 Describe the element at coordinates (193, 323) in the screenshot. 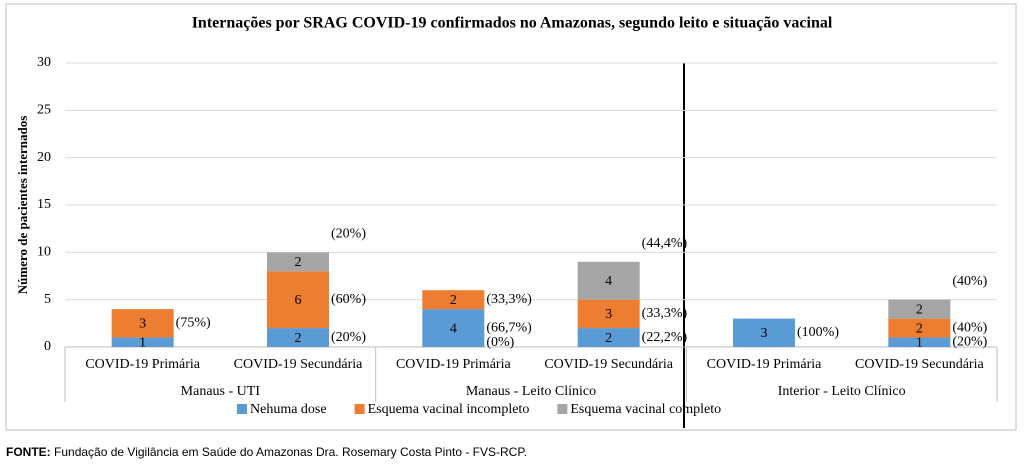

I see `percent-label: (75%)` at that location.